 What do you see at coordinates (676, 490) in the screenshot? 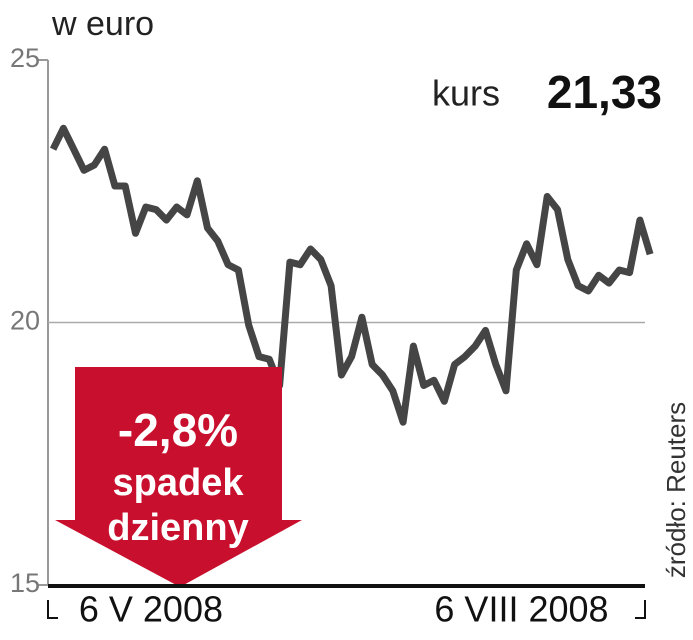
I see `source: źródło: Reuters` at bounding box center [676, 490].